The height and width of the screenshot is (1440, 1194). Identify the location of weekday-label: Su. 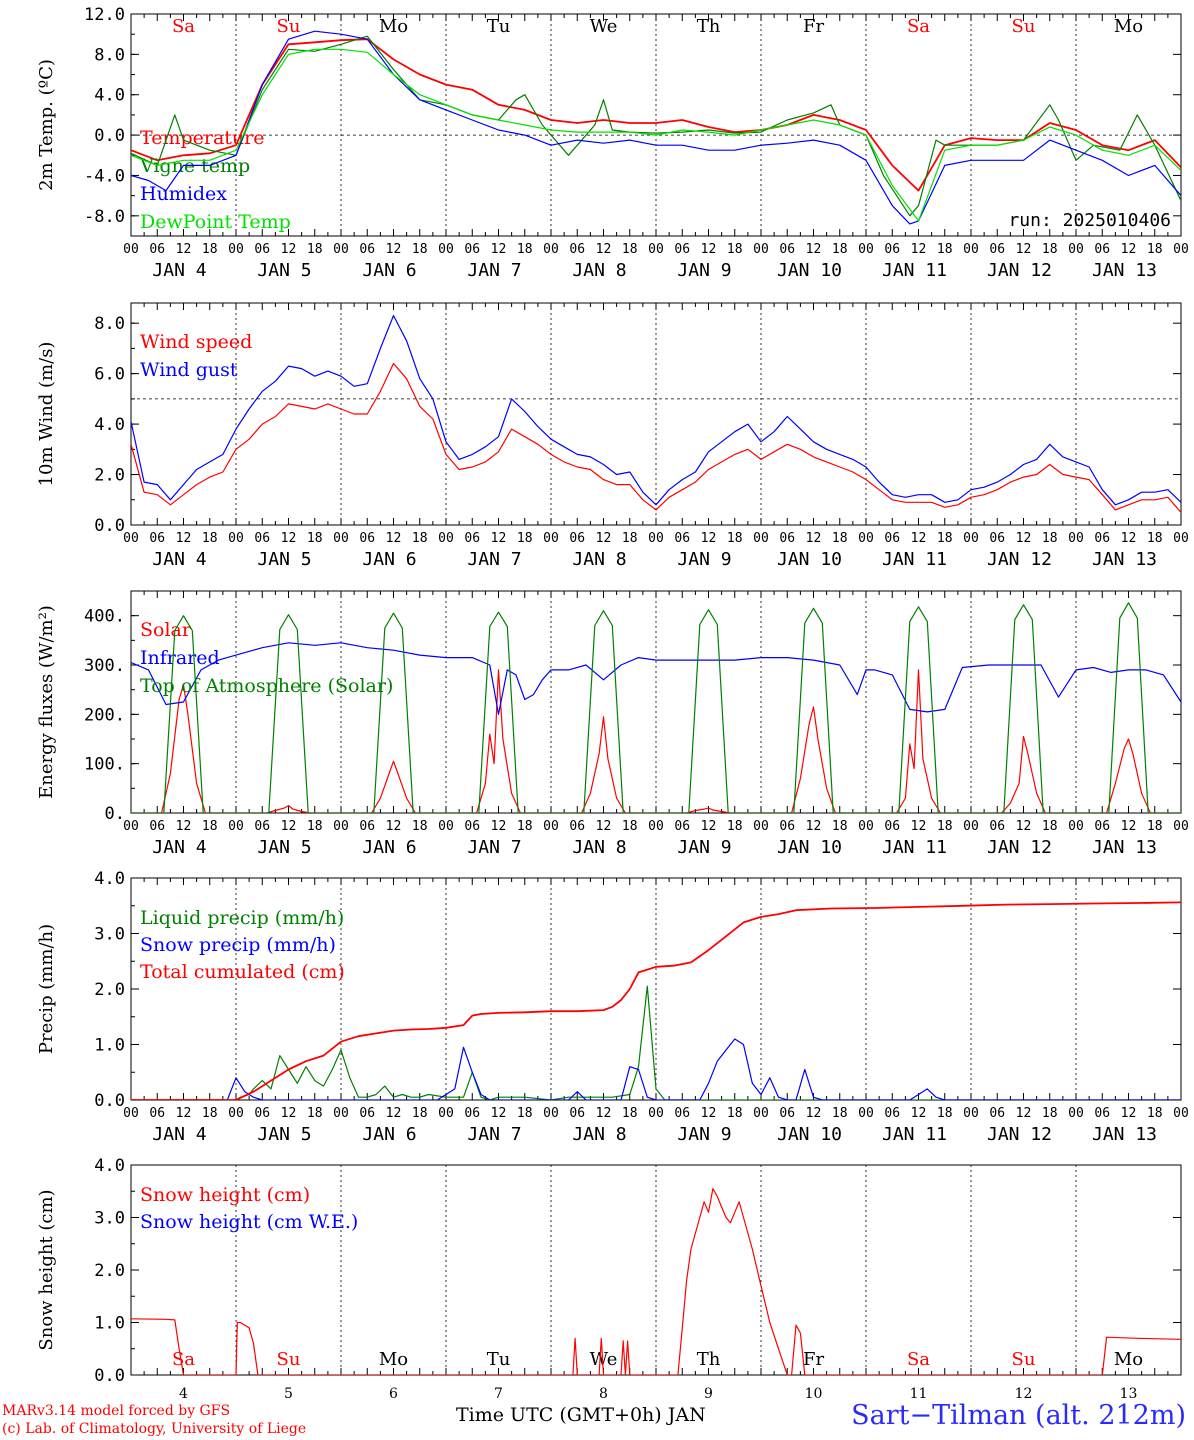
(1024, 1359).